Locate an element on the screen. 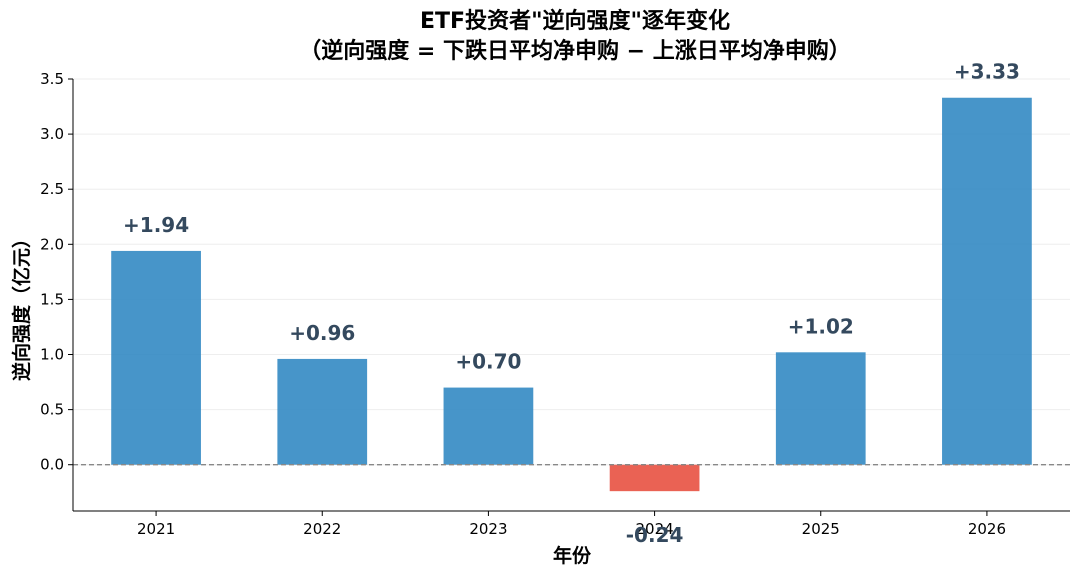 The image size is (1080, 579). bar-2024 is located at coordinates (654, 478).